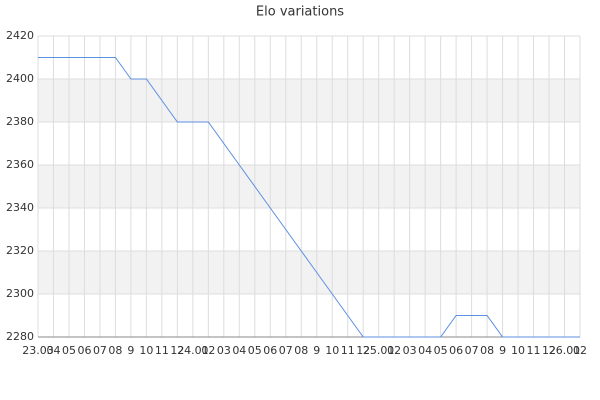  What do you see at coordinates (20, 78) in the screenshot?
I see `y-tick-label: 2400` at bounding box center [20, 78].